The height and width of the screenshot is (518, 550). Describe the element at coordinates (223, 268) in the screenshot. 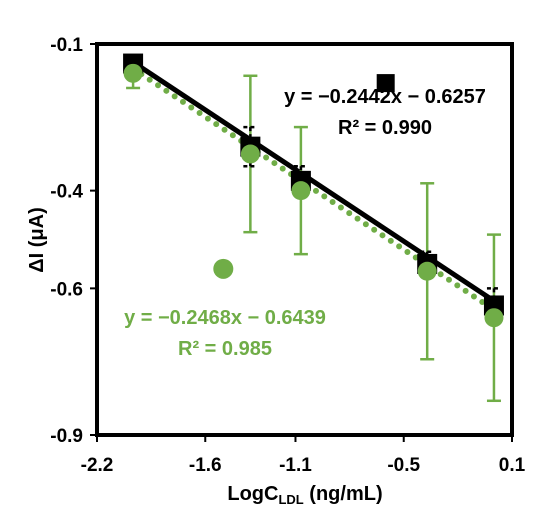

I see `legend-marker-circle` at that location.